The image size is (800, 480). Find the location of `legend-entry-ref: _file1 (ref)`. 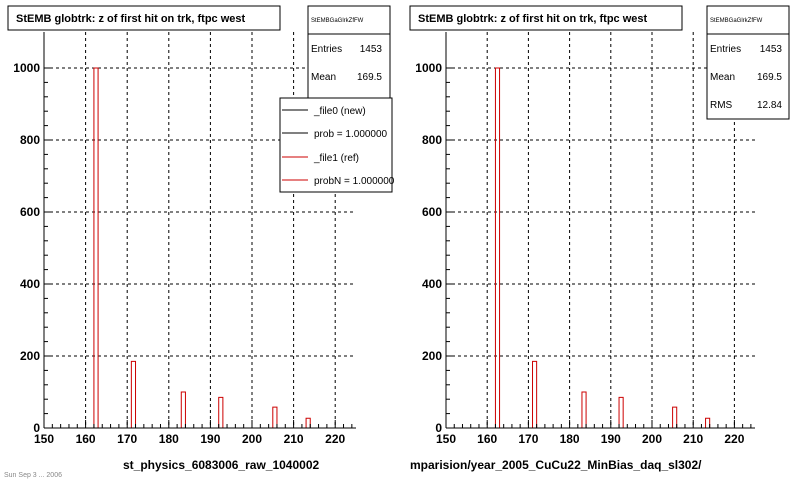

legend-entry-ref: _file1 (ref) is located at coordinates (336, 158).